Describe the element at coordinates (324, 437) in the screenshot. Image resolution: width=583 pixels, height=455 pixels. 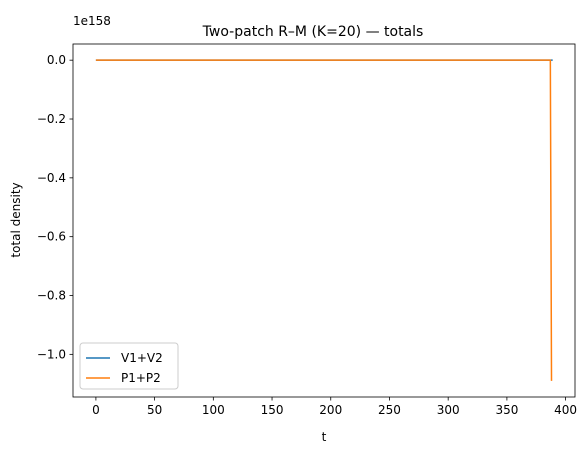
I see `x-axis-label: t` at that location.